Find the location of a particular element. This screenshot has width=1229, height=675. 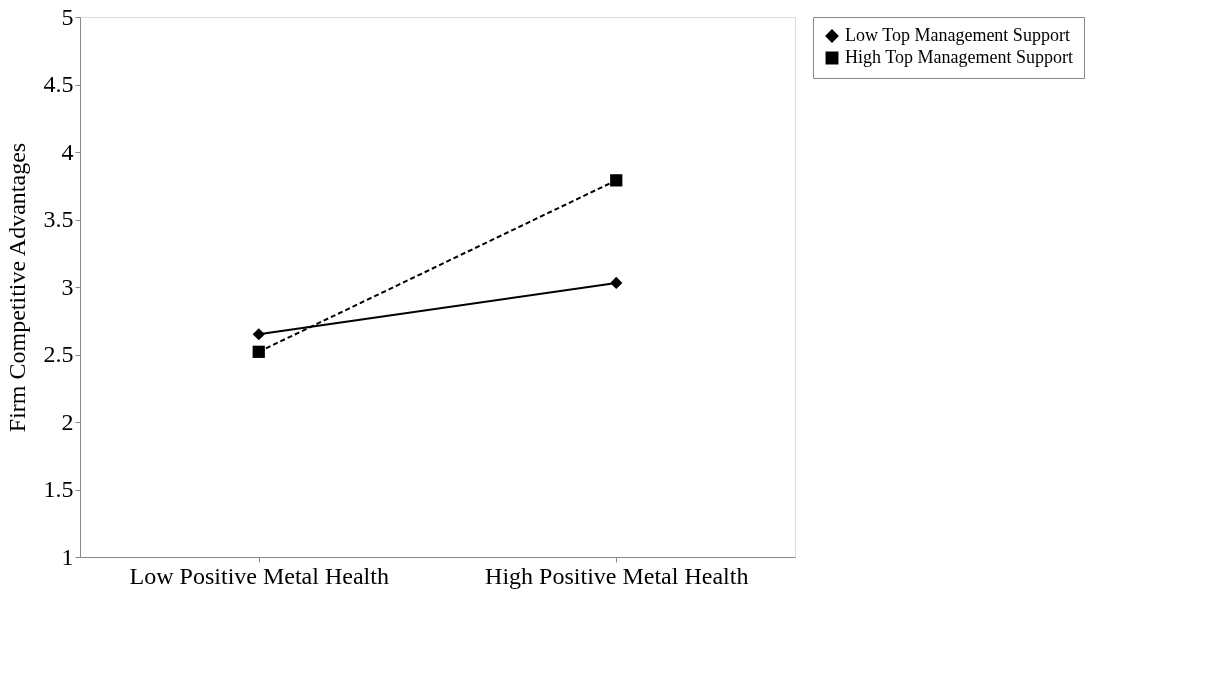

x-tick-label: Low Positive Metal Health is located at coordinates (259, 575).